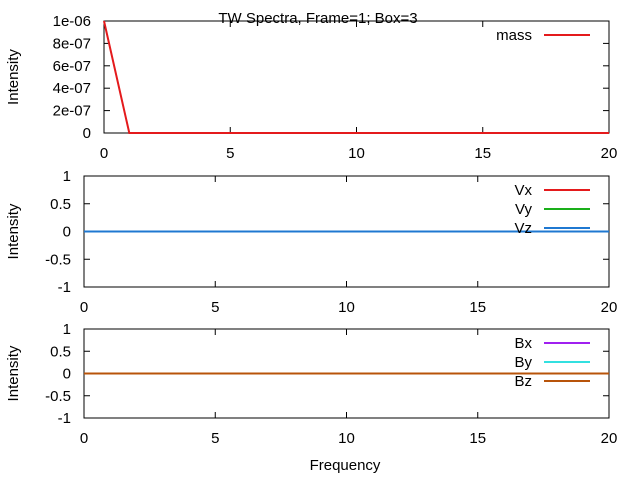  What do you see at coordinates (67, 232) in the screenshot?
I see `panel2-ytick-label: 0` at bounding box center [67, 232].